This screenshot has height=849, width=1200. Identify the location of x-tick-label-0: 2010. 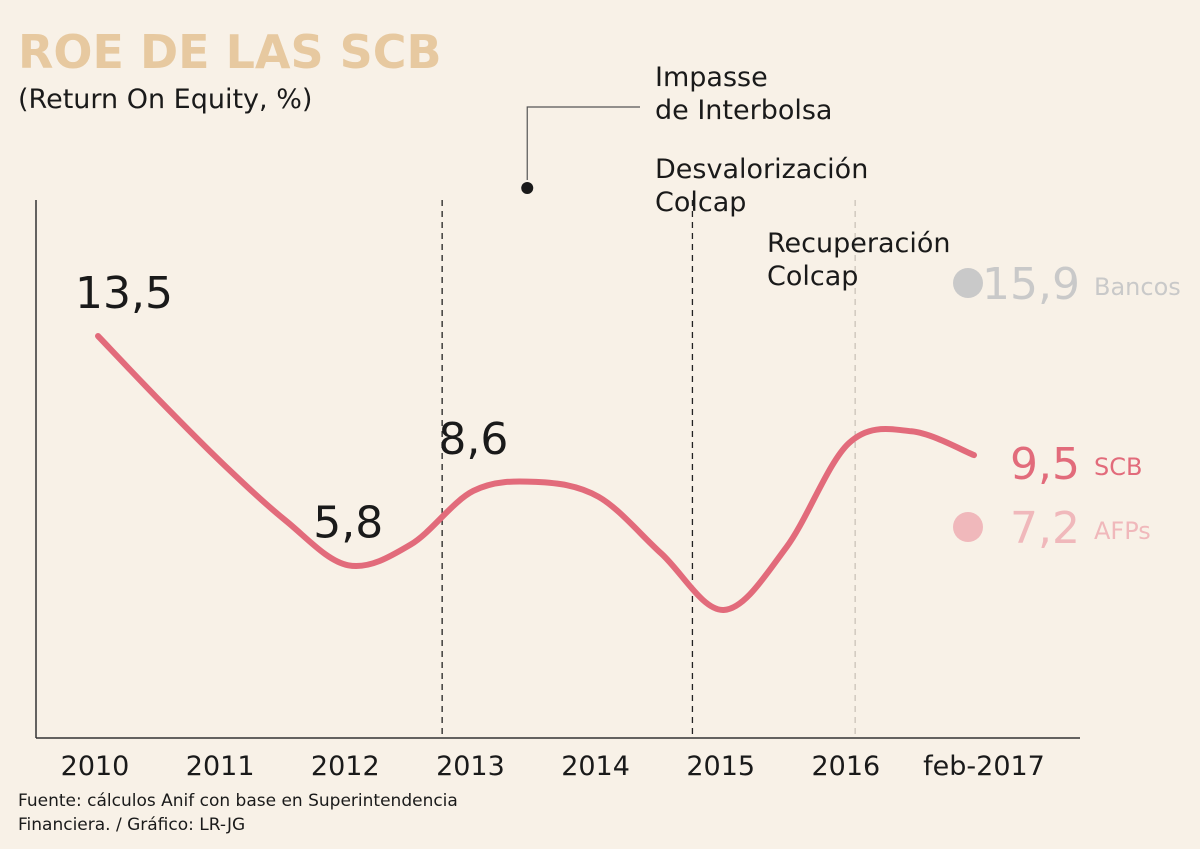
(95, 766).